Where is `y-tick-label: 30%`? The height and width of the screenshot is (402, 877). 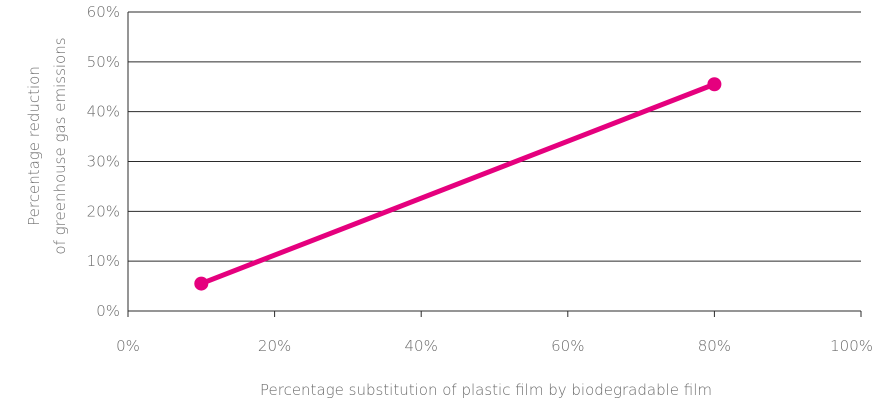 y-tick-label: 30% is located at coordinates (103, 162).